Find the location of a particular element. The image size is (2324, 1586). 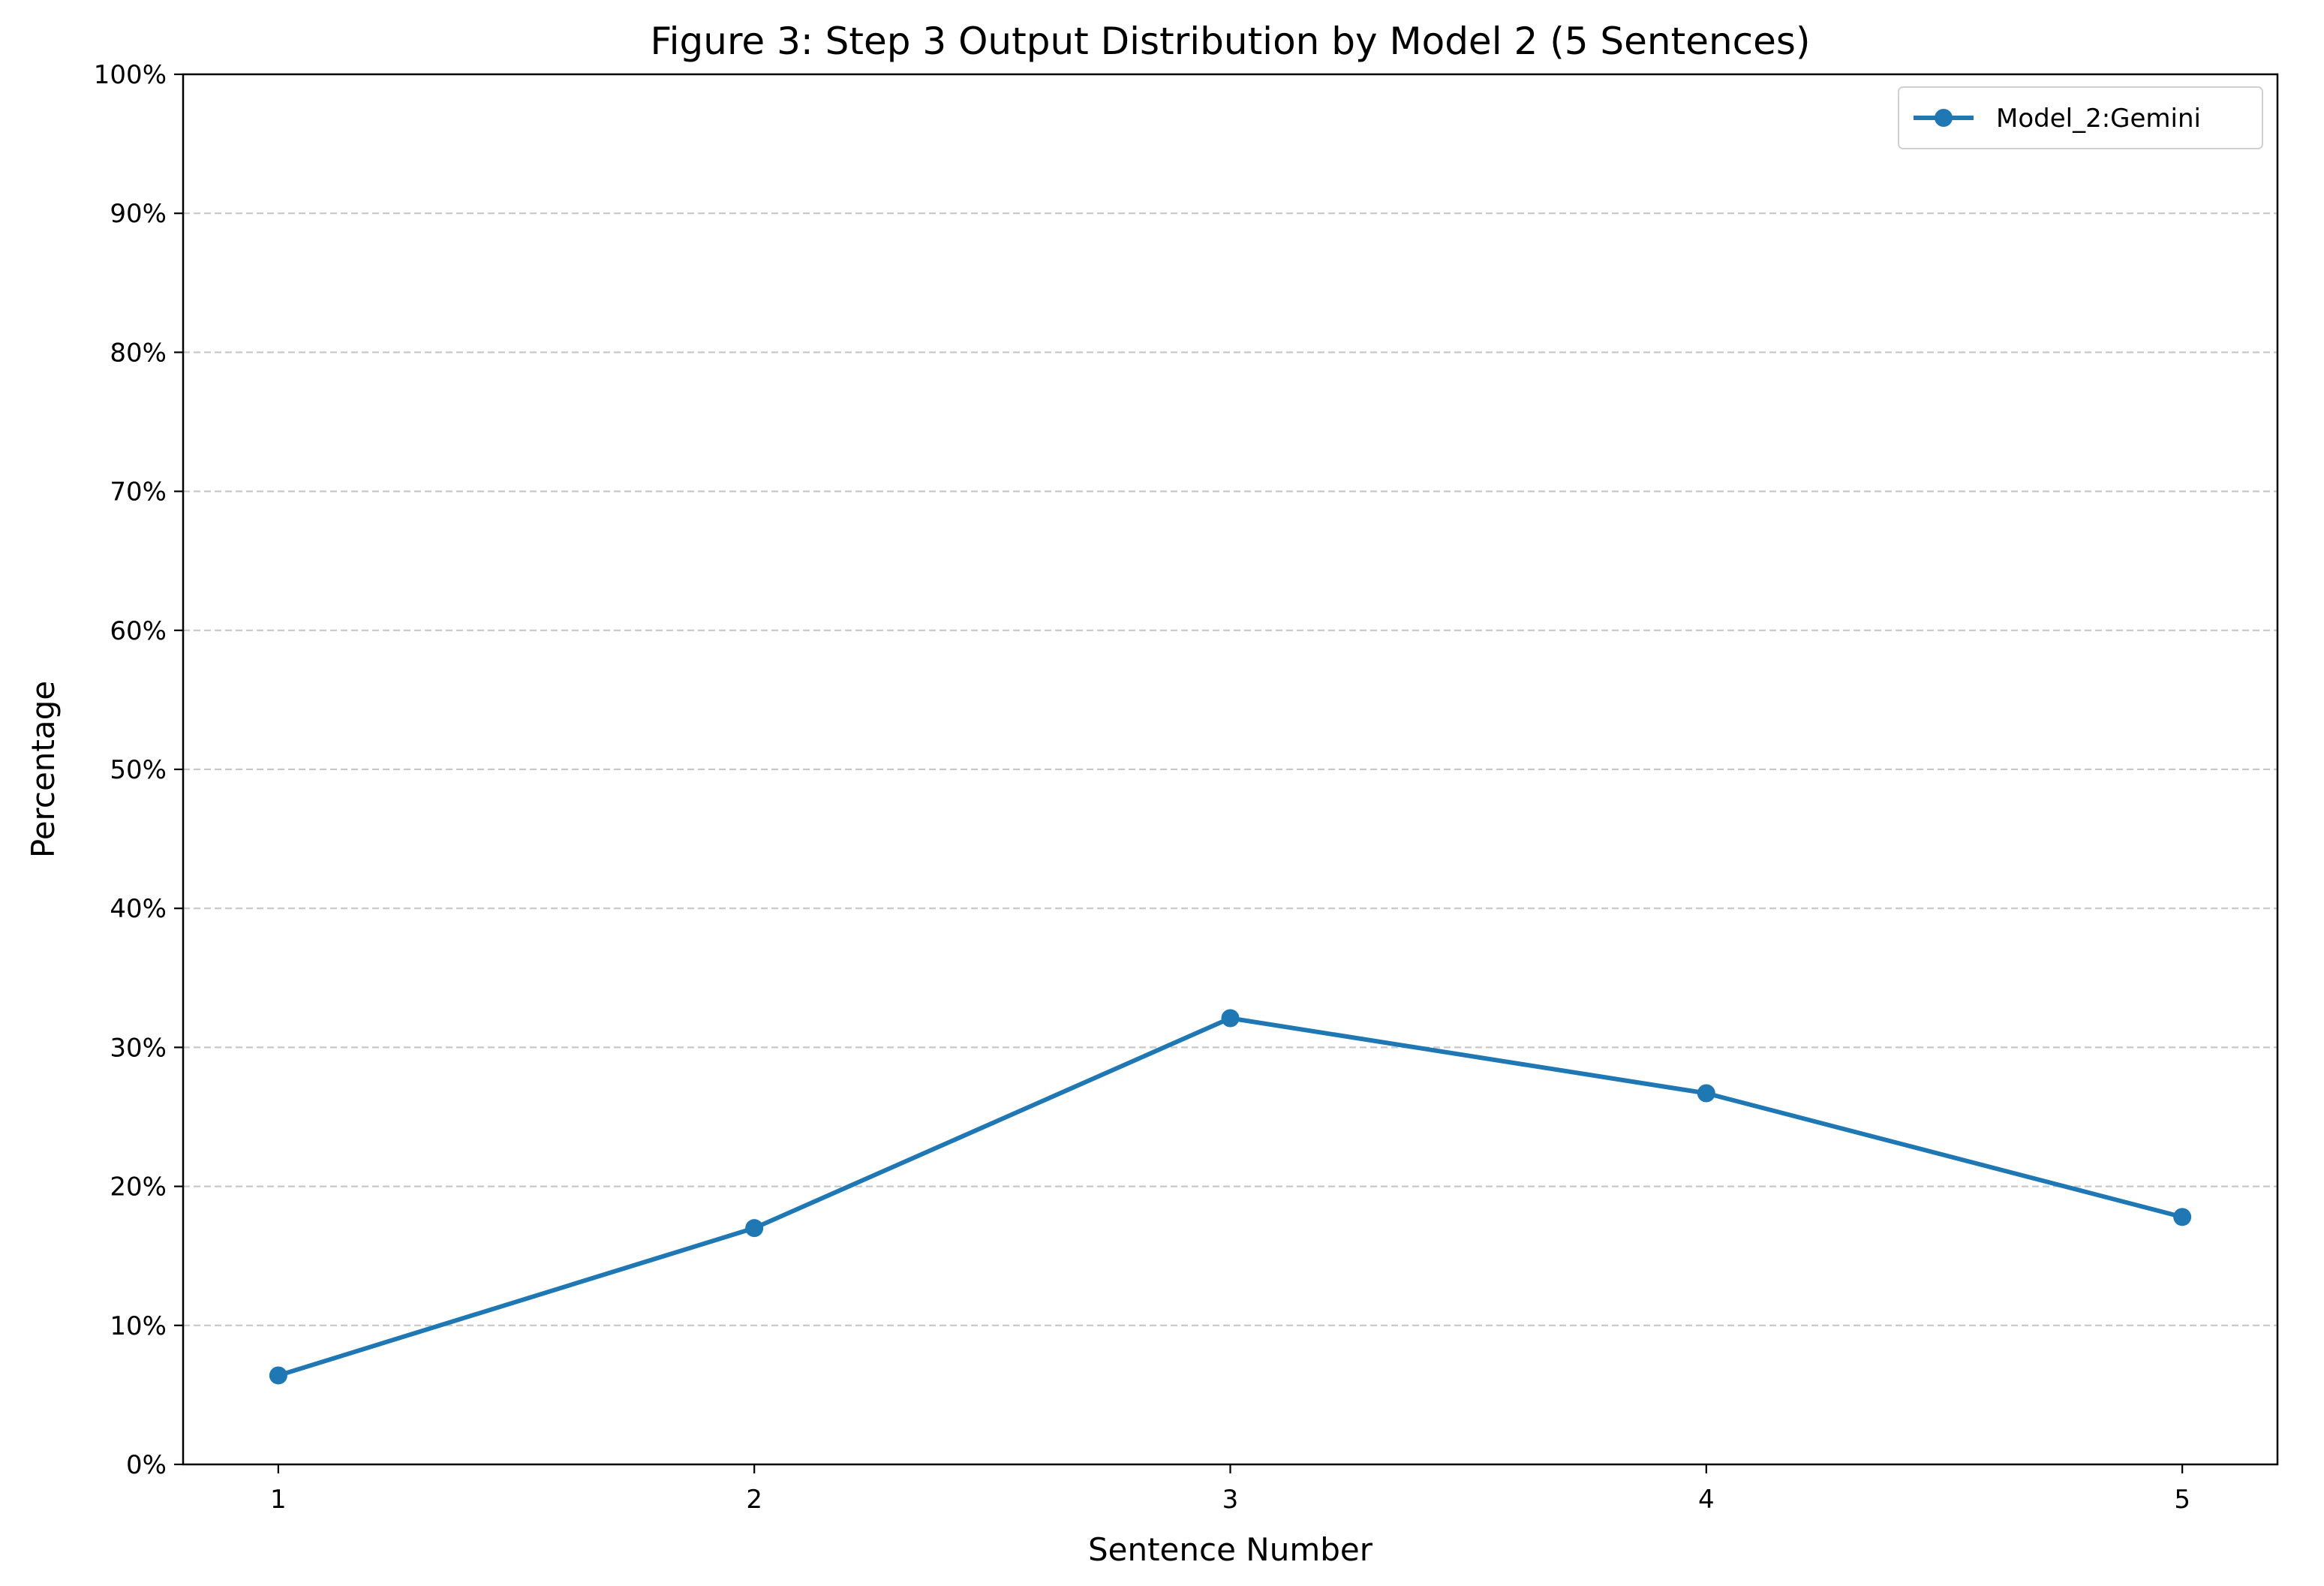

legend: Model_2:Gemini is located at coordinates (2080, 117).